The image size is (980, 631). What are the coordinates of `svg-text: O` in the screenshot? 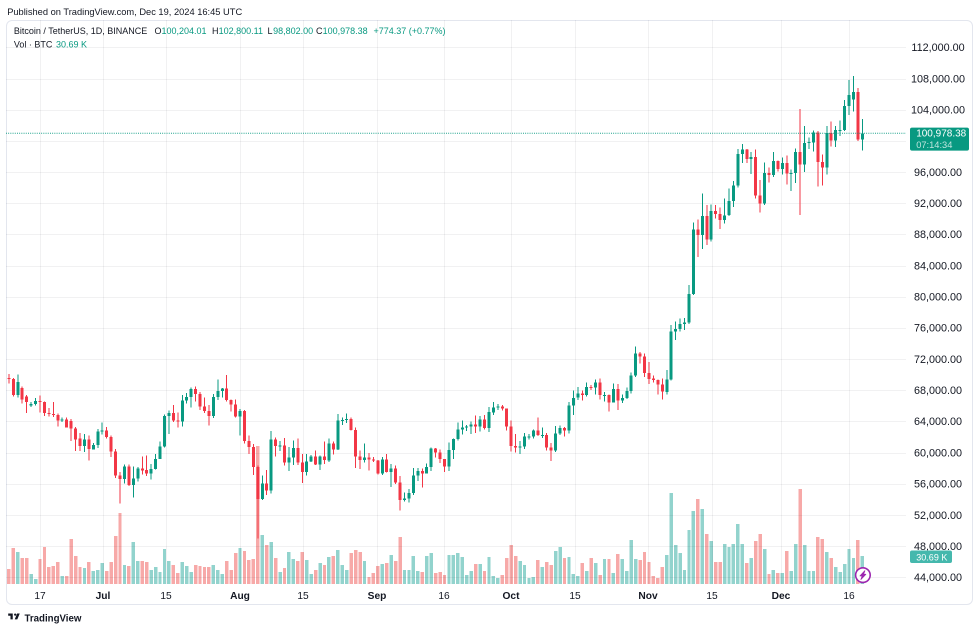 It's located at (158, 31).